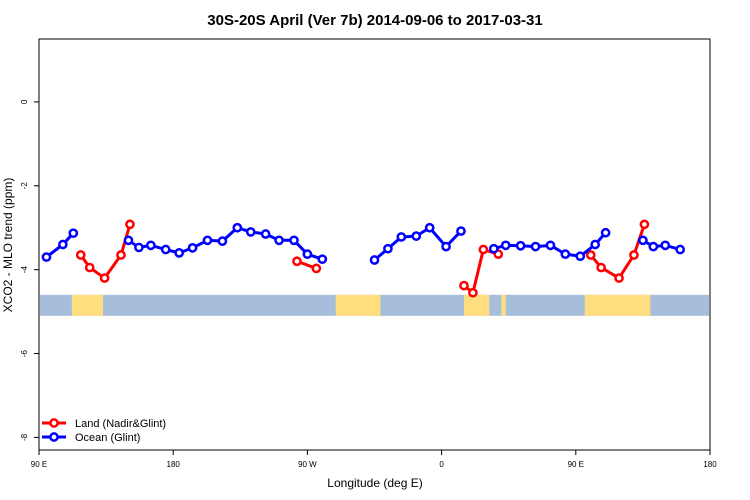  Describe the element at coordinates (363, 258) in the screenshot. I see `series-layer` at that location.